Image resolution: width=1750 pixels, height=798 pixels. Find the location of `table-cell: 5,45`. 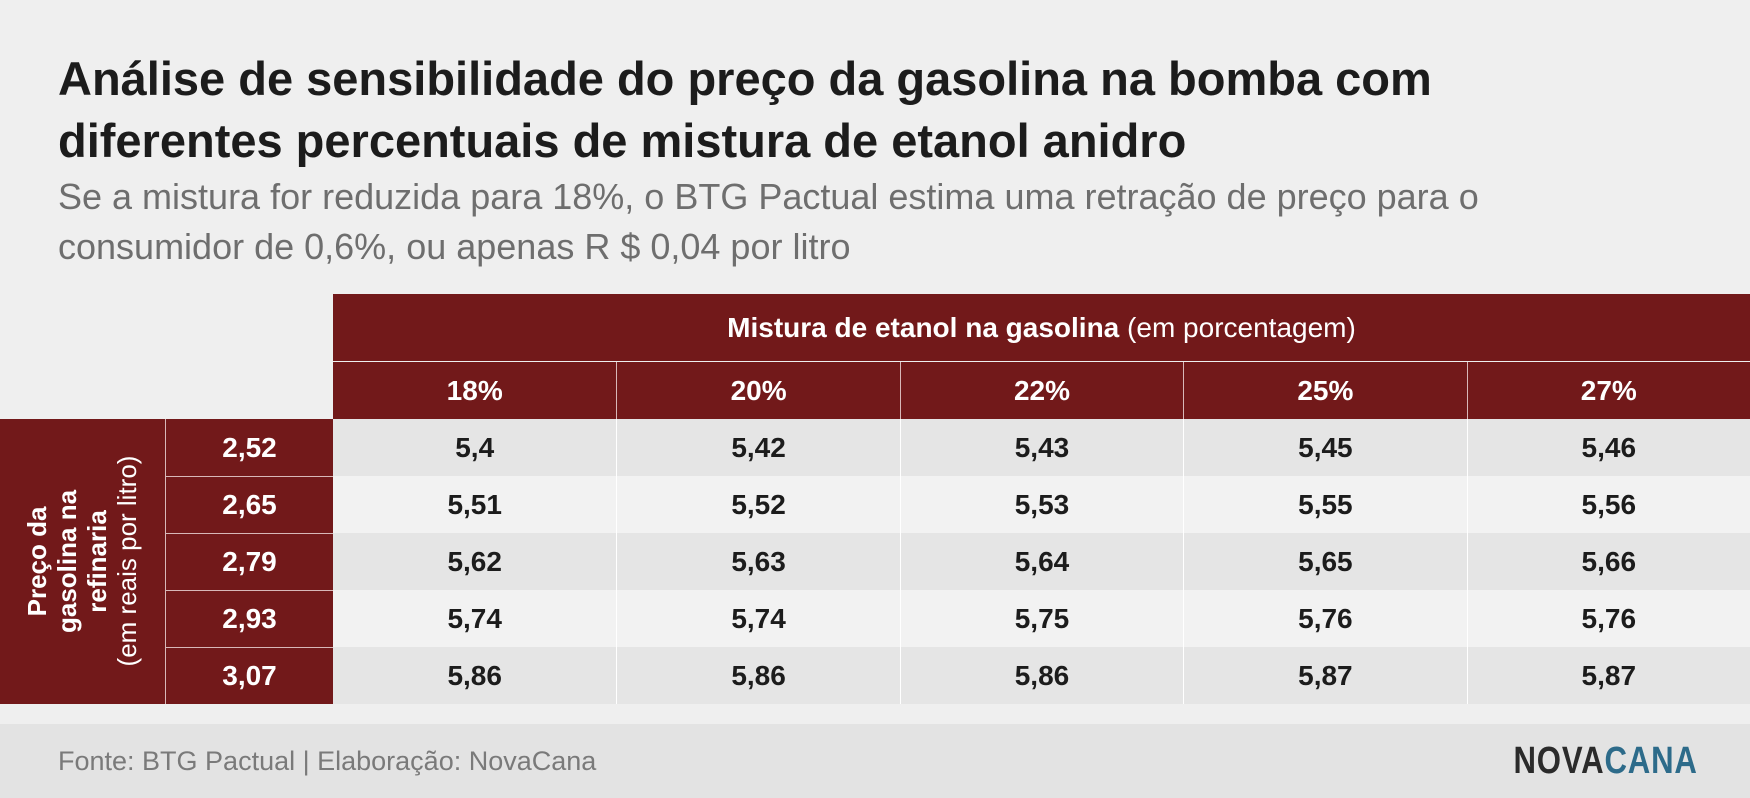

table-cell: 5,45 is located at coordinates (1325, 447).